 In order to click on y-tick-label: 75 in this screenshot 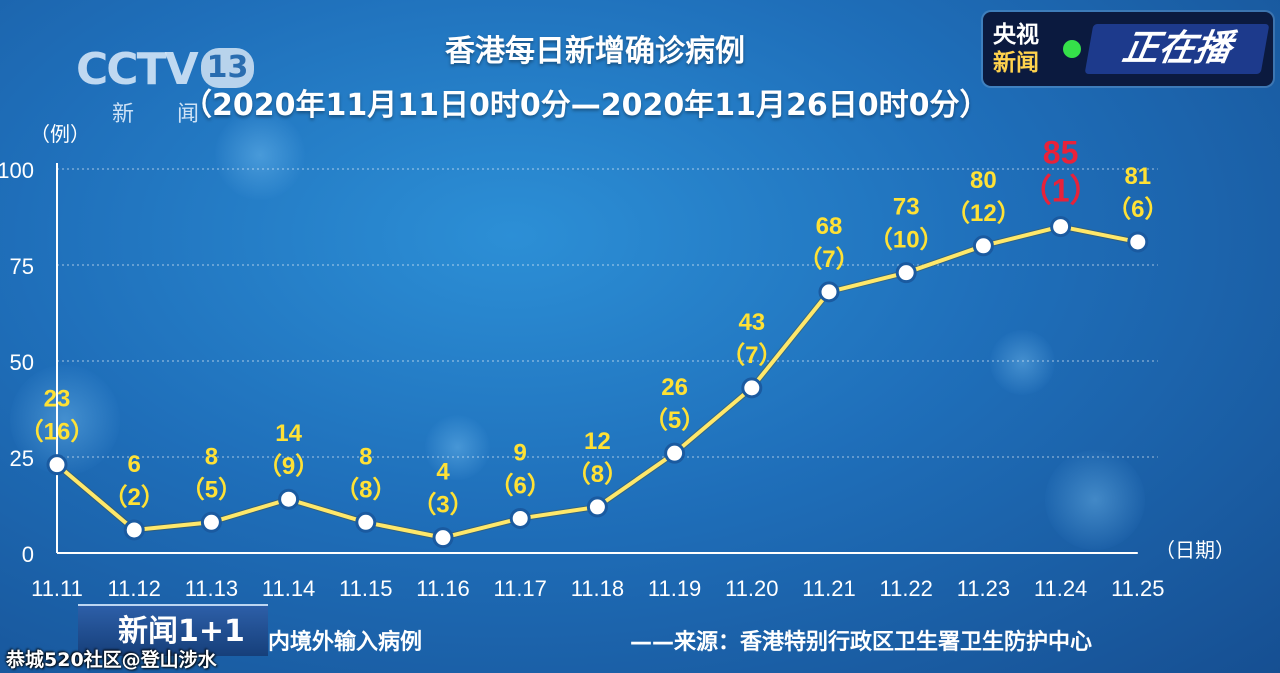, I will do `click(22, 266)`.